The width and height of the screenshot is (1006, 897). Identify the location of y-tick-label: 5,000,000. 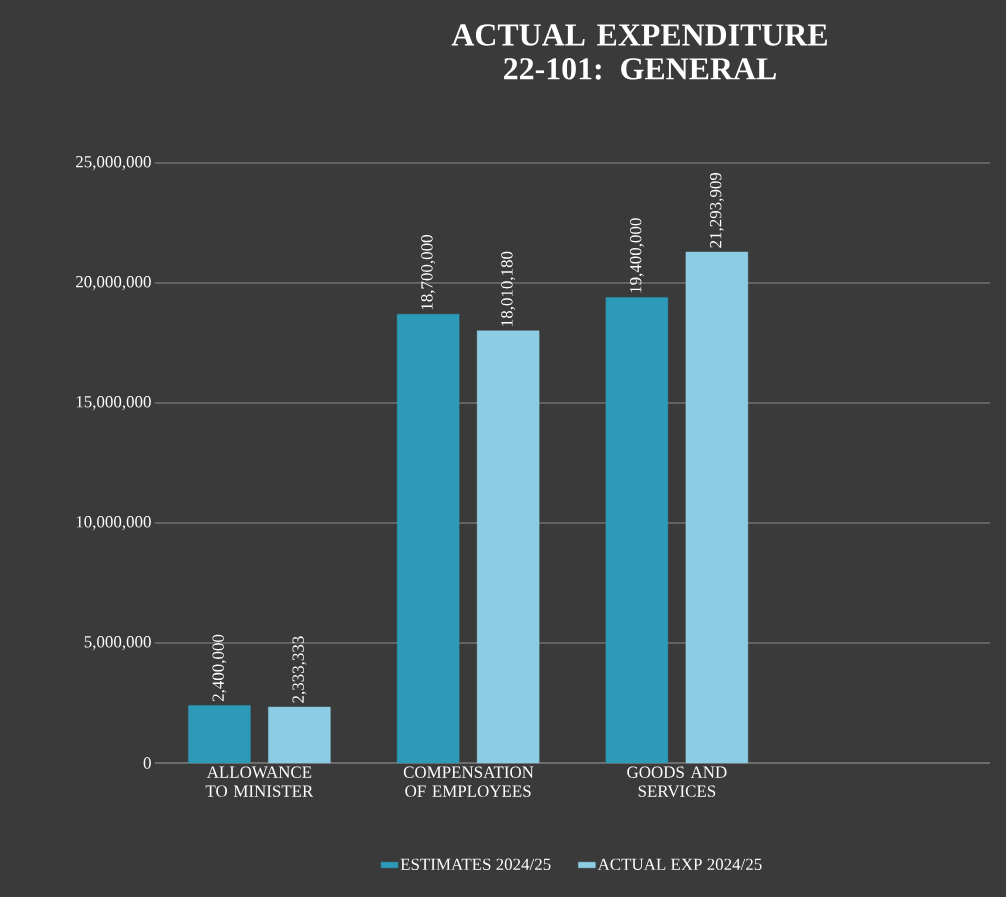
(117, 643).